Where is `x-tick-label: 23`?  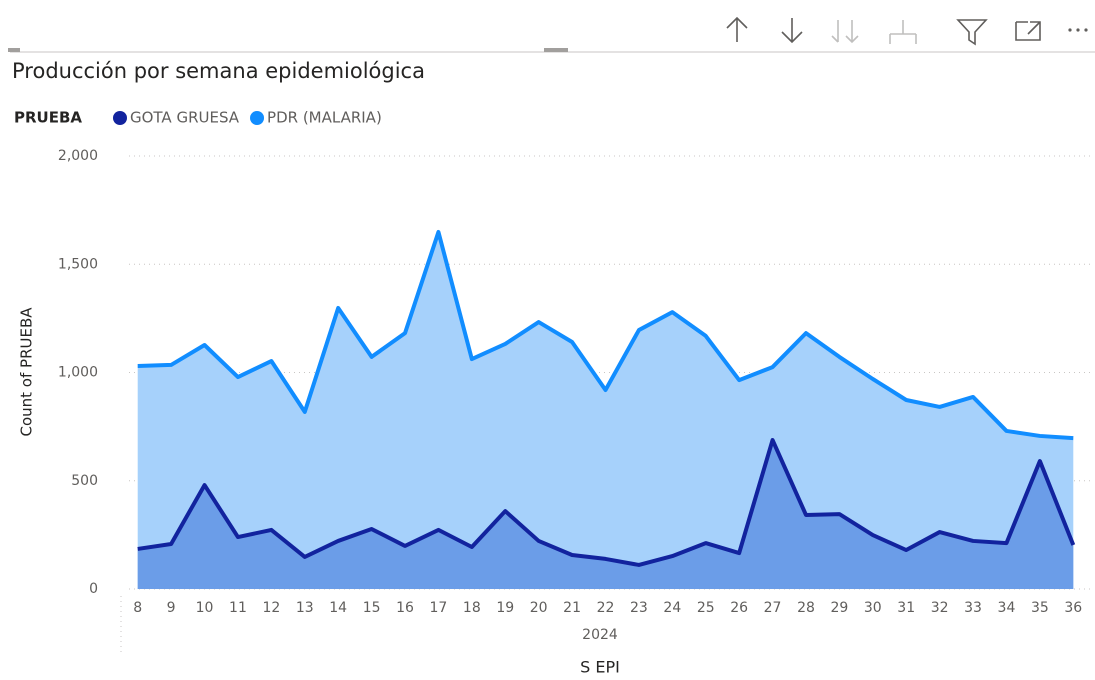 x-tick-label: 23 is located at coordinates (639, 608).